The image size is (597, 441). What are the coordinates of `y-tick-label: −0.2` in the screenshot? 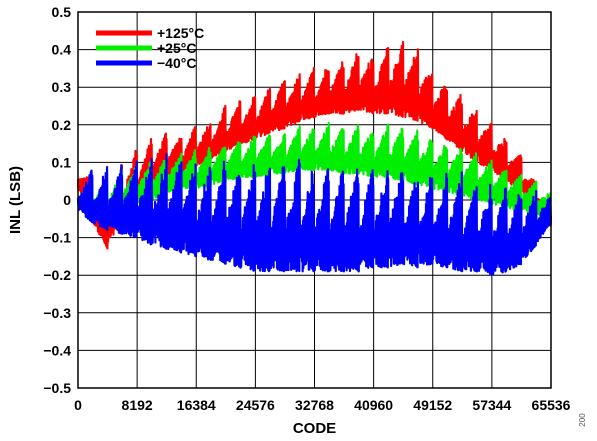 It's located at (57, 275).